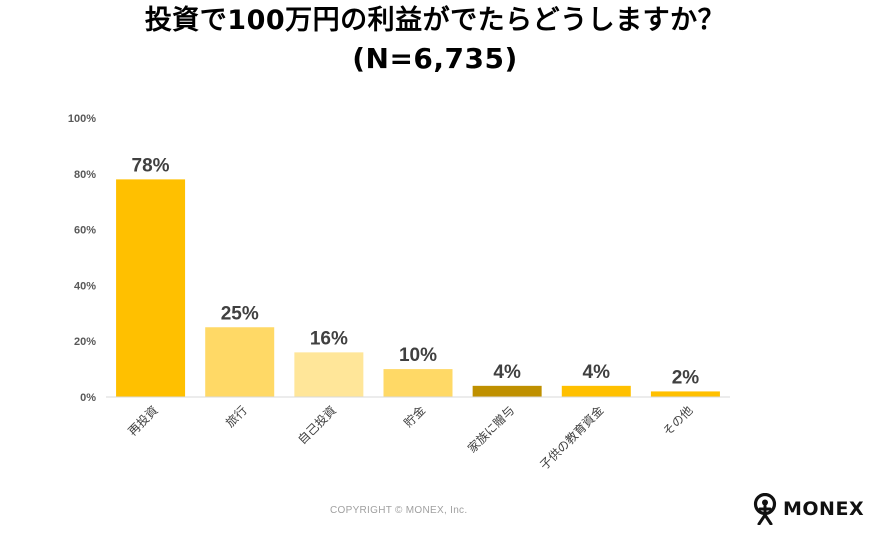  What do you see at coordinates (435, 20) in the screenshot?
I see `chart-title: 投資で100万円の利益がでたらどうしますか？` at bounding box center [435, 20].